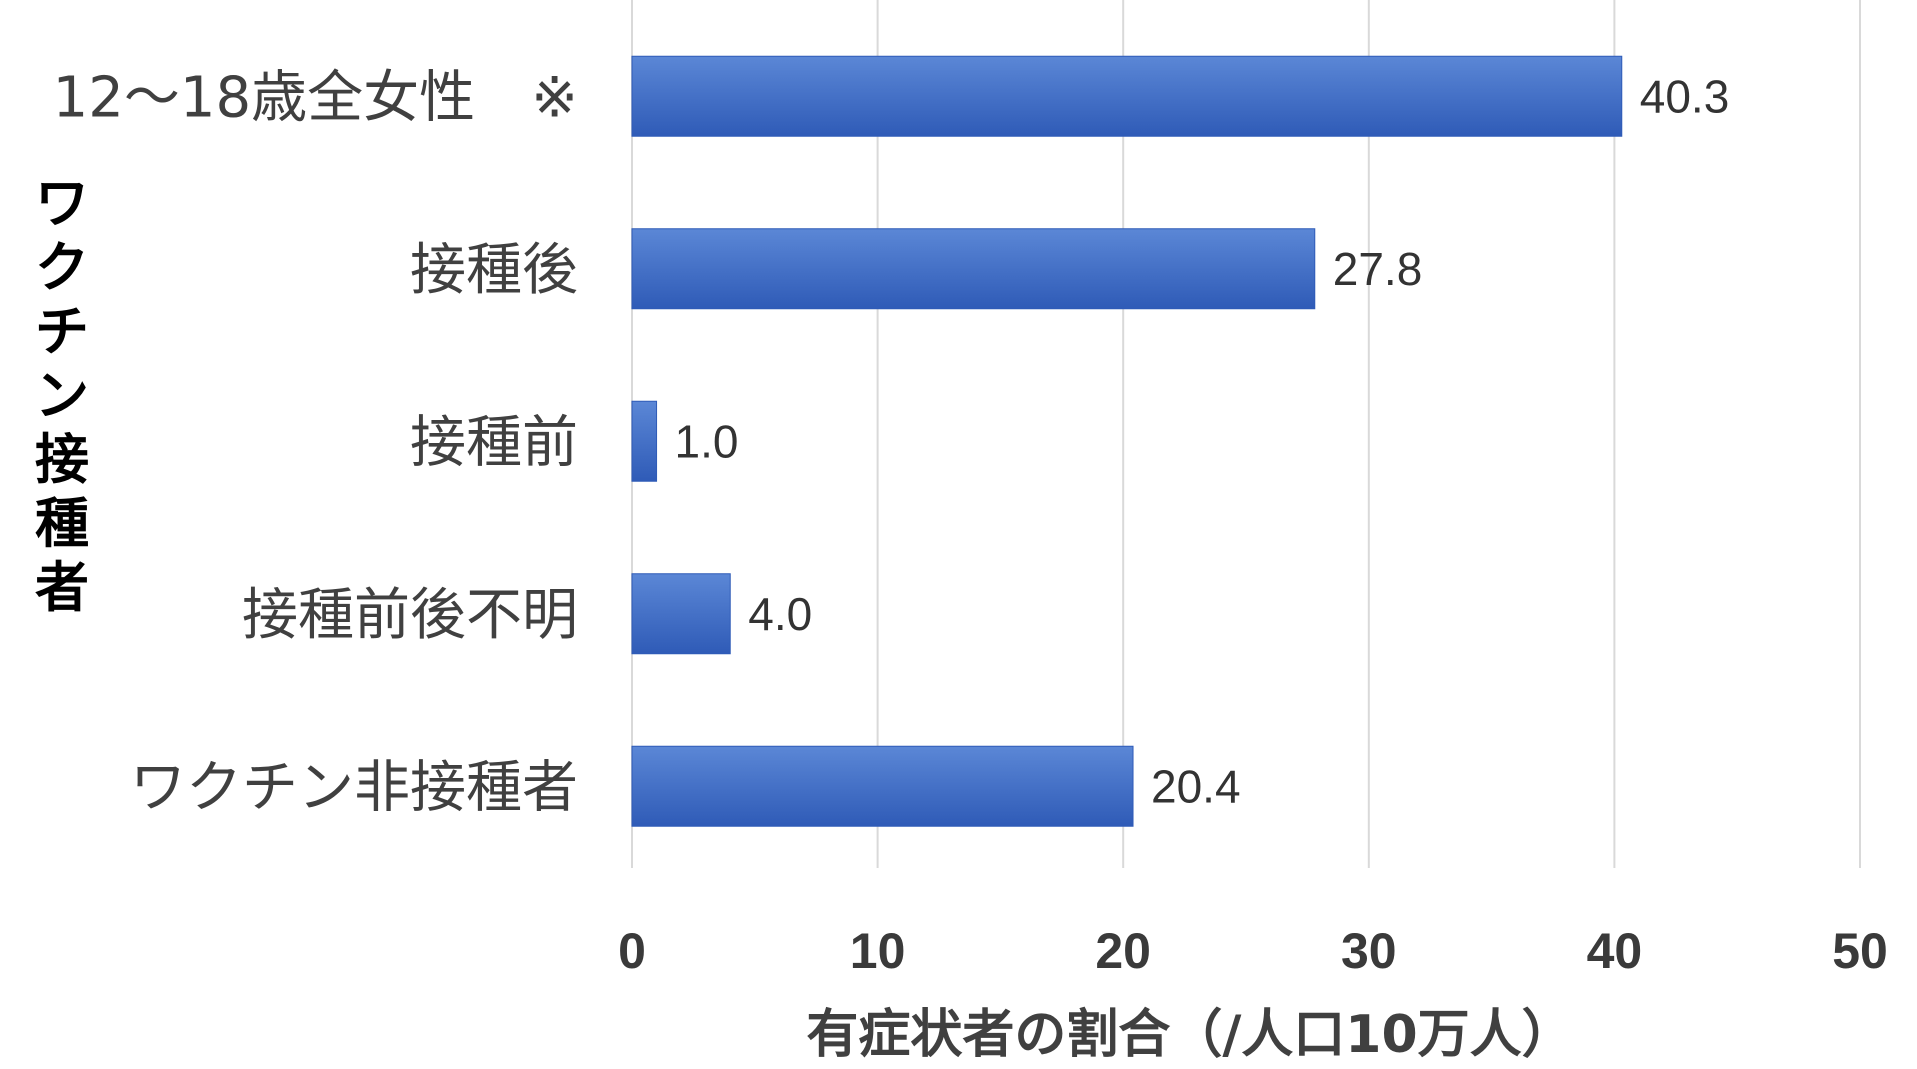  Describe the element at coordinates (878, 951) in the screenshot. I see `x-tick-label-1: 10` at that location.